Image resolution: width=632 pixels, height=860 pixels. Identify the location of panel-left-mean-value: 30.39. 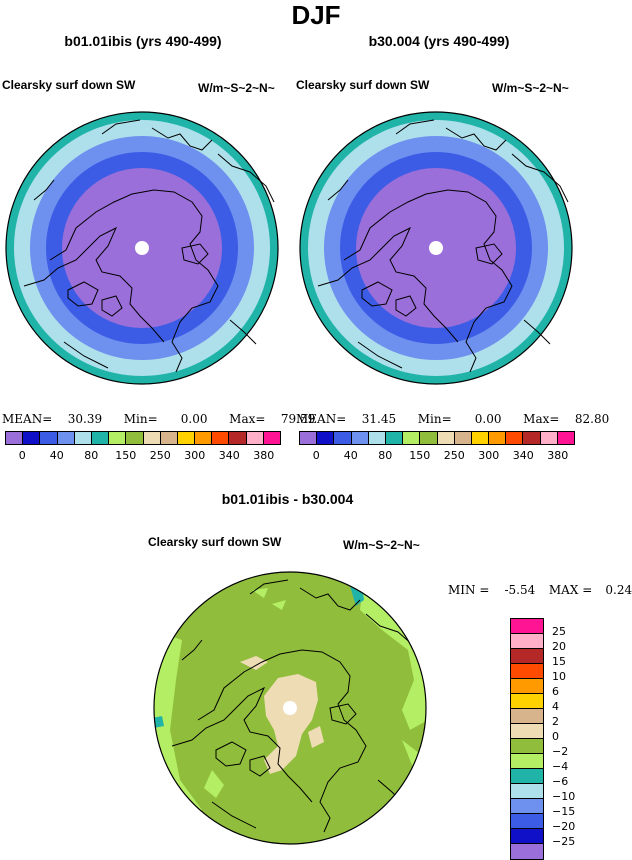
(85, 419).